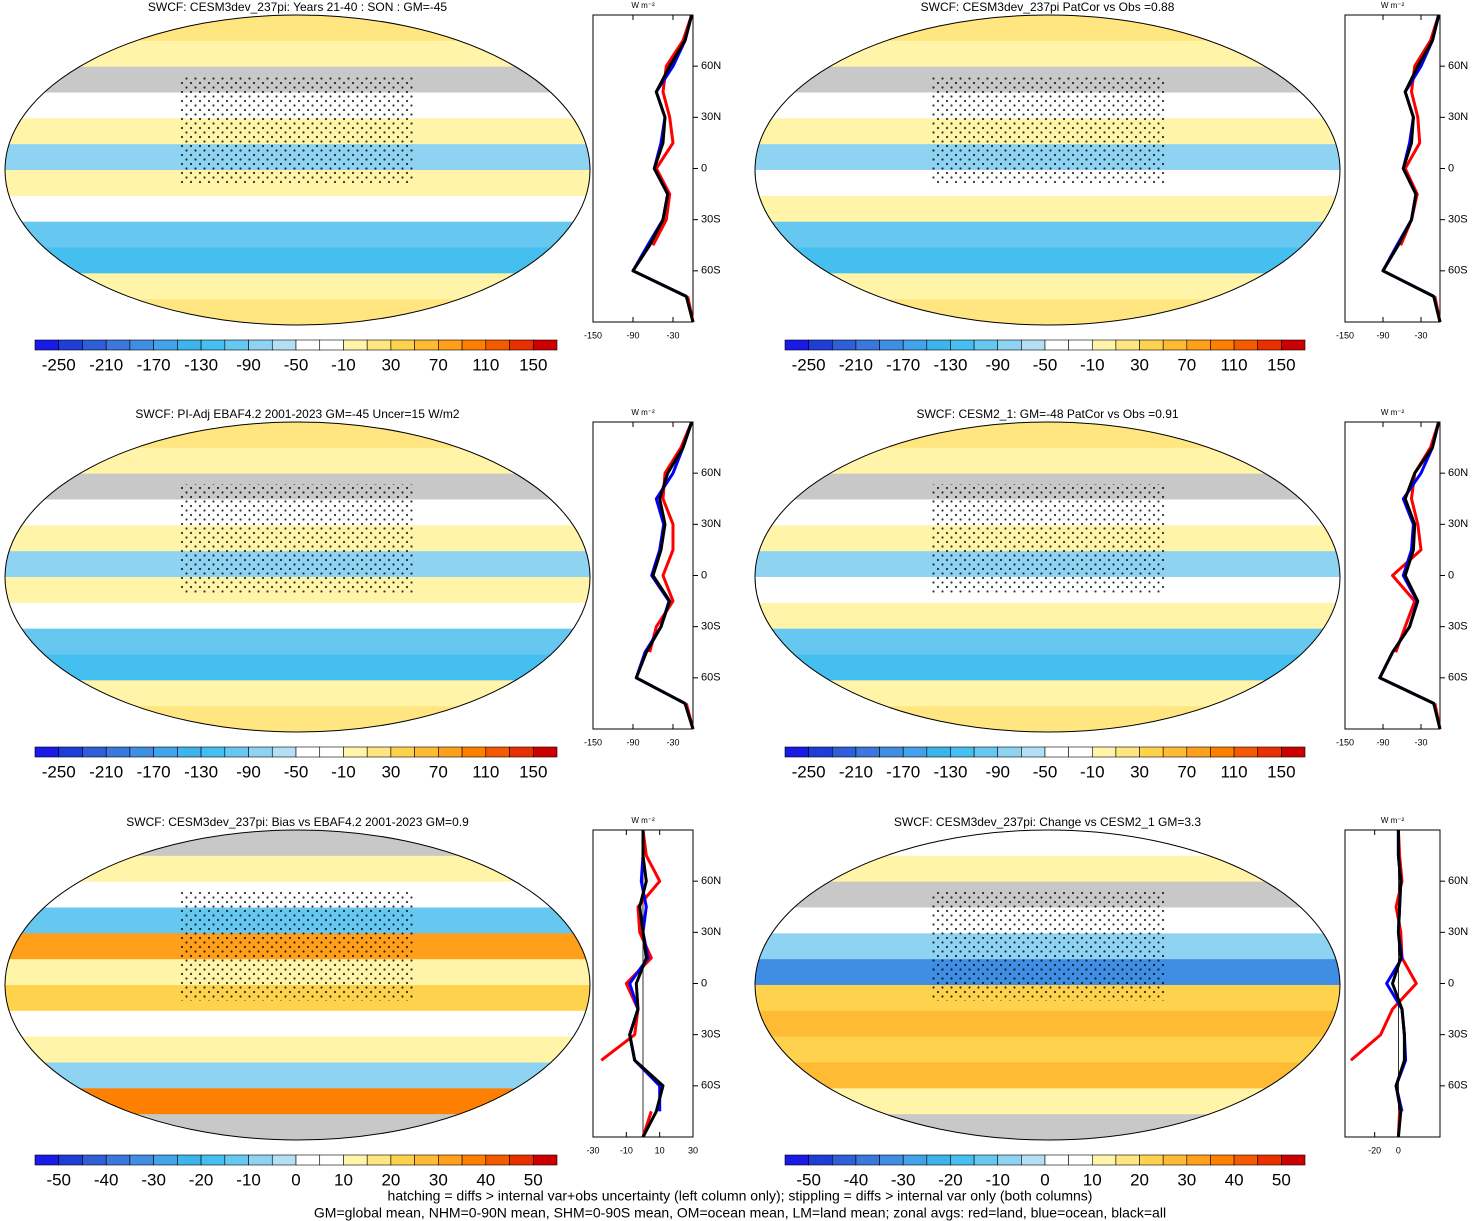 Image resolution: width=1483 pixels, height=1221 pixels. I want to click on x-tick-label: -20, so click(1374, 1150).